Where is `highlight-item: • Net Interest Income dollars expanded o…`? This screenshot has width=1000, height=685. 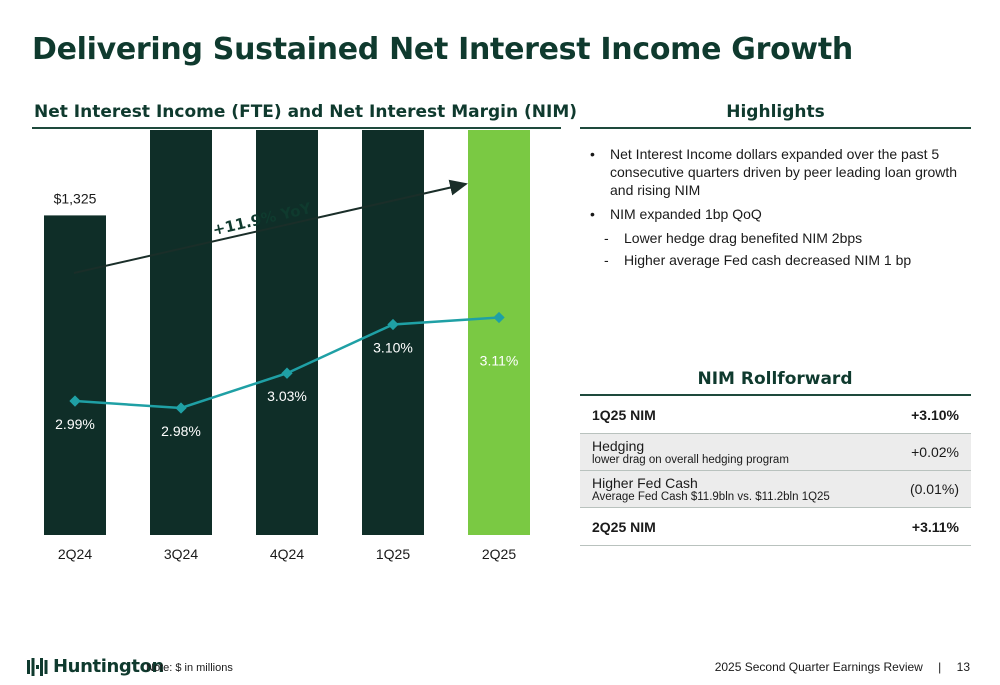 highlight-item: • Net Interest Income dollars expanded o… is located at coordinates (780, 172).